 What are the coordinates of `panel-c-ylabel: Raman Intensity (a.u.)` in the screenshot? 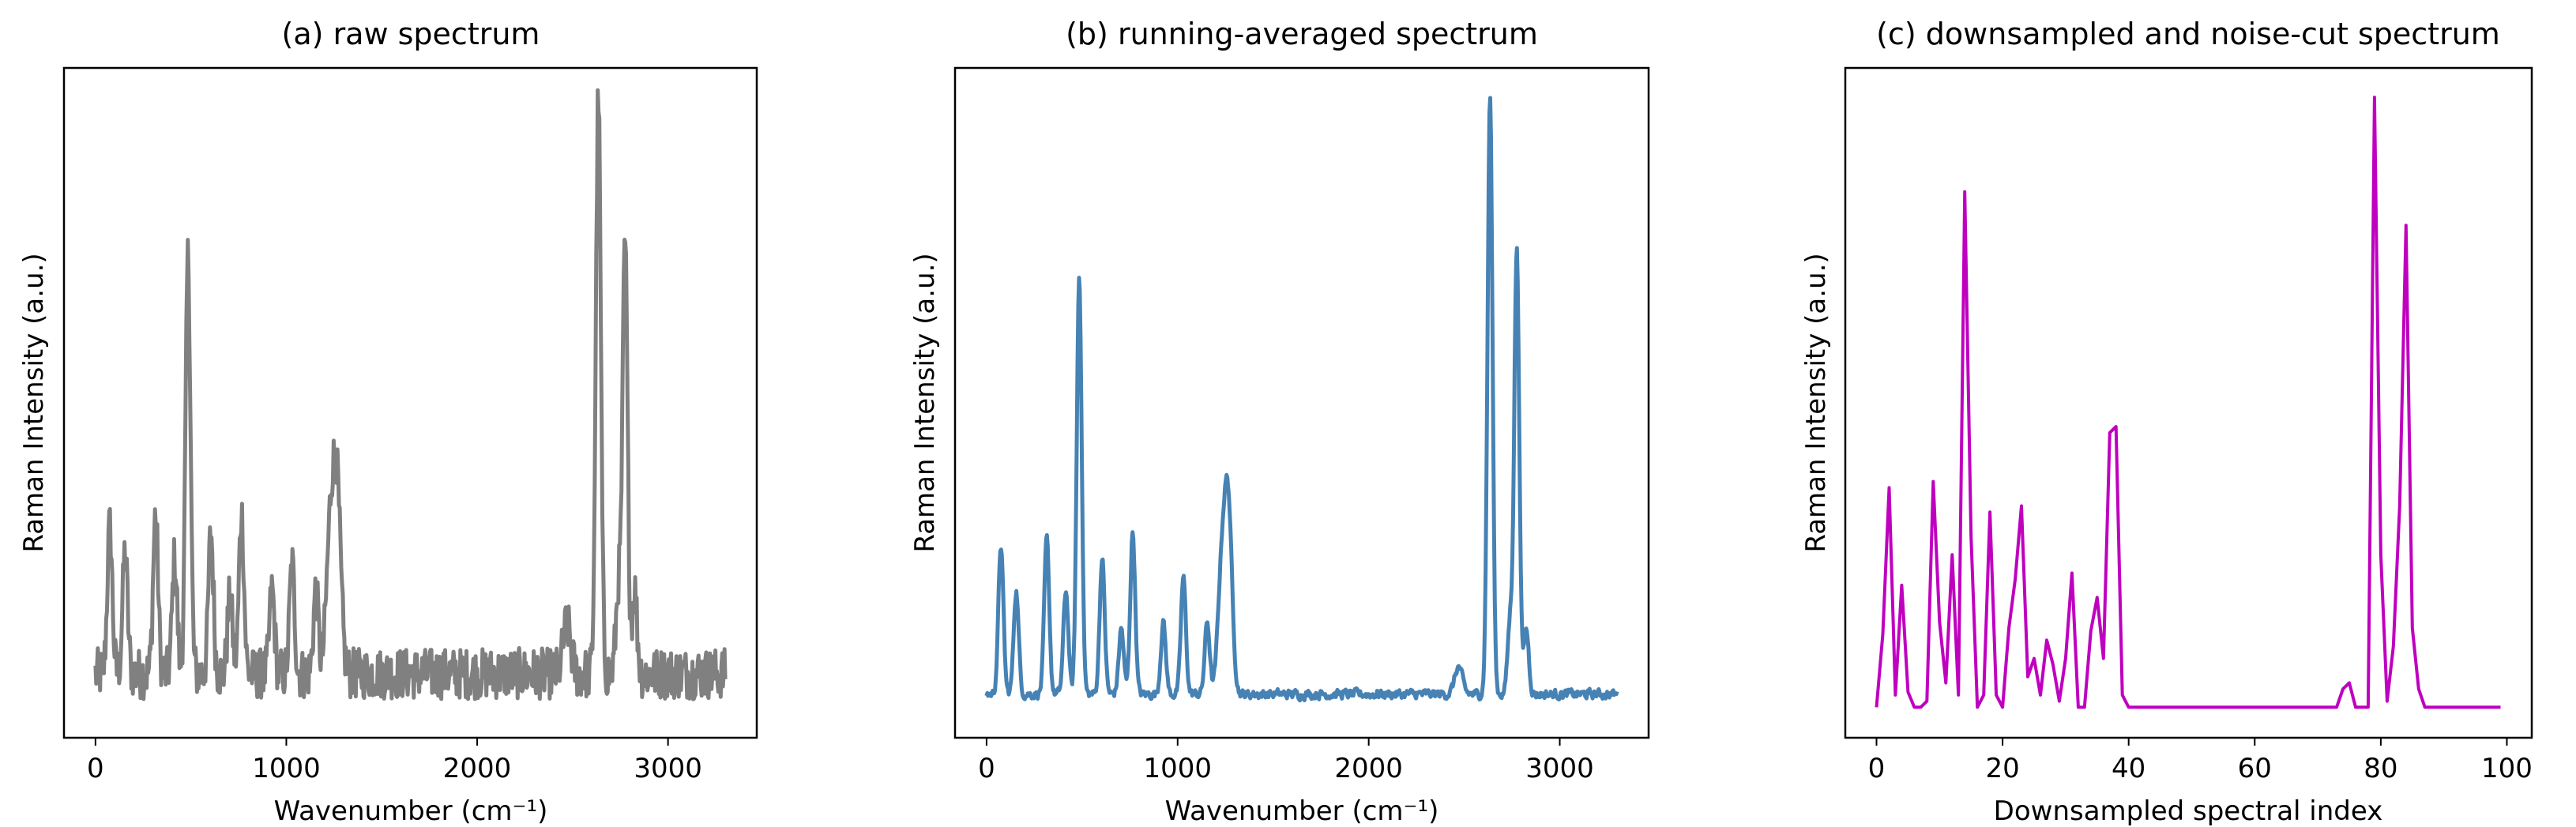 It's located at (1816, 403).